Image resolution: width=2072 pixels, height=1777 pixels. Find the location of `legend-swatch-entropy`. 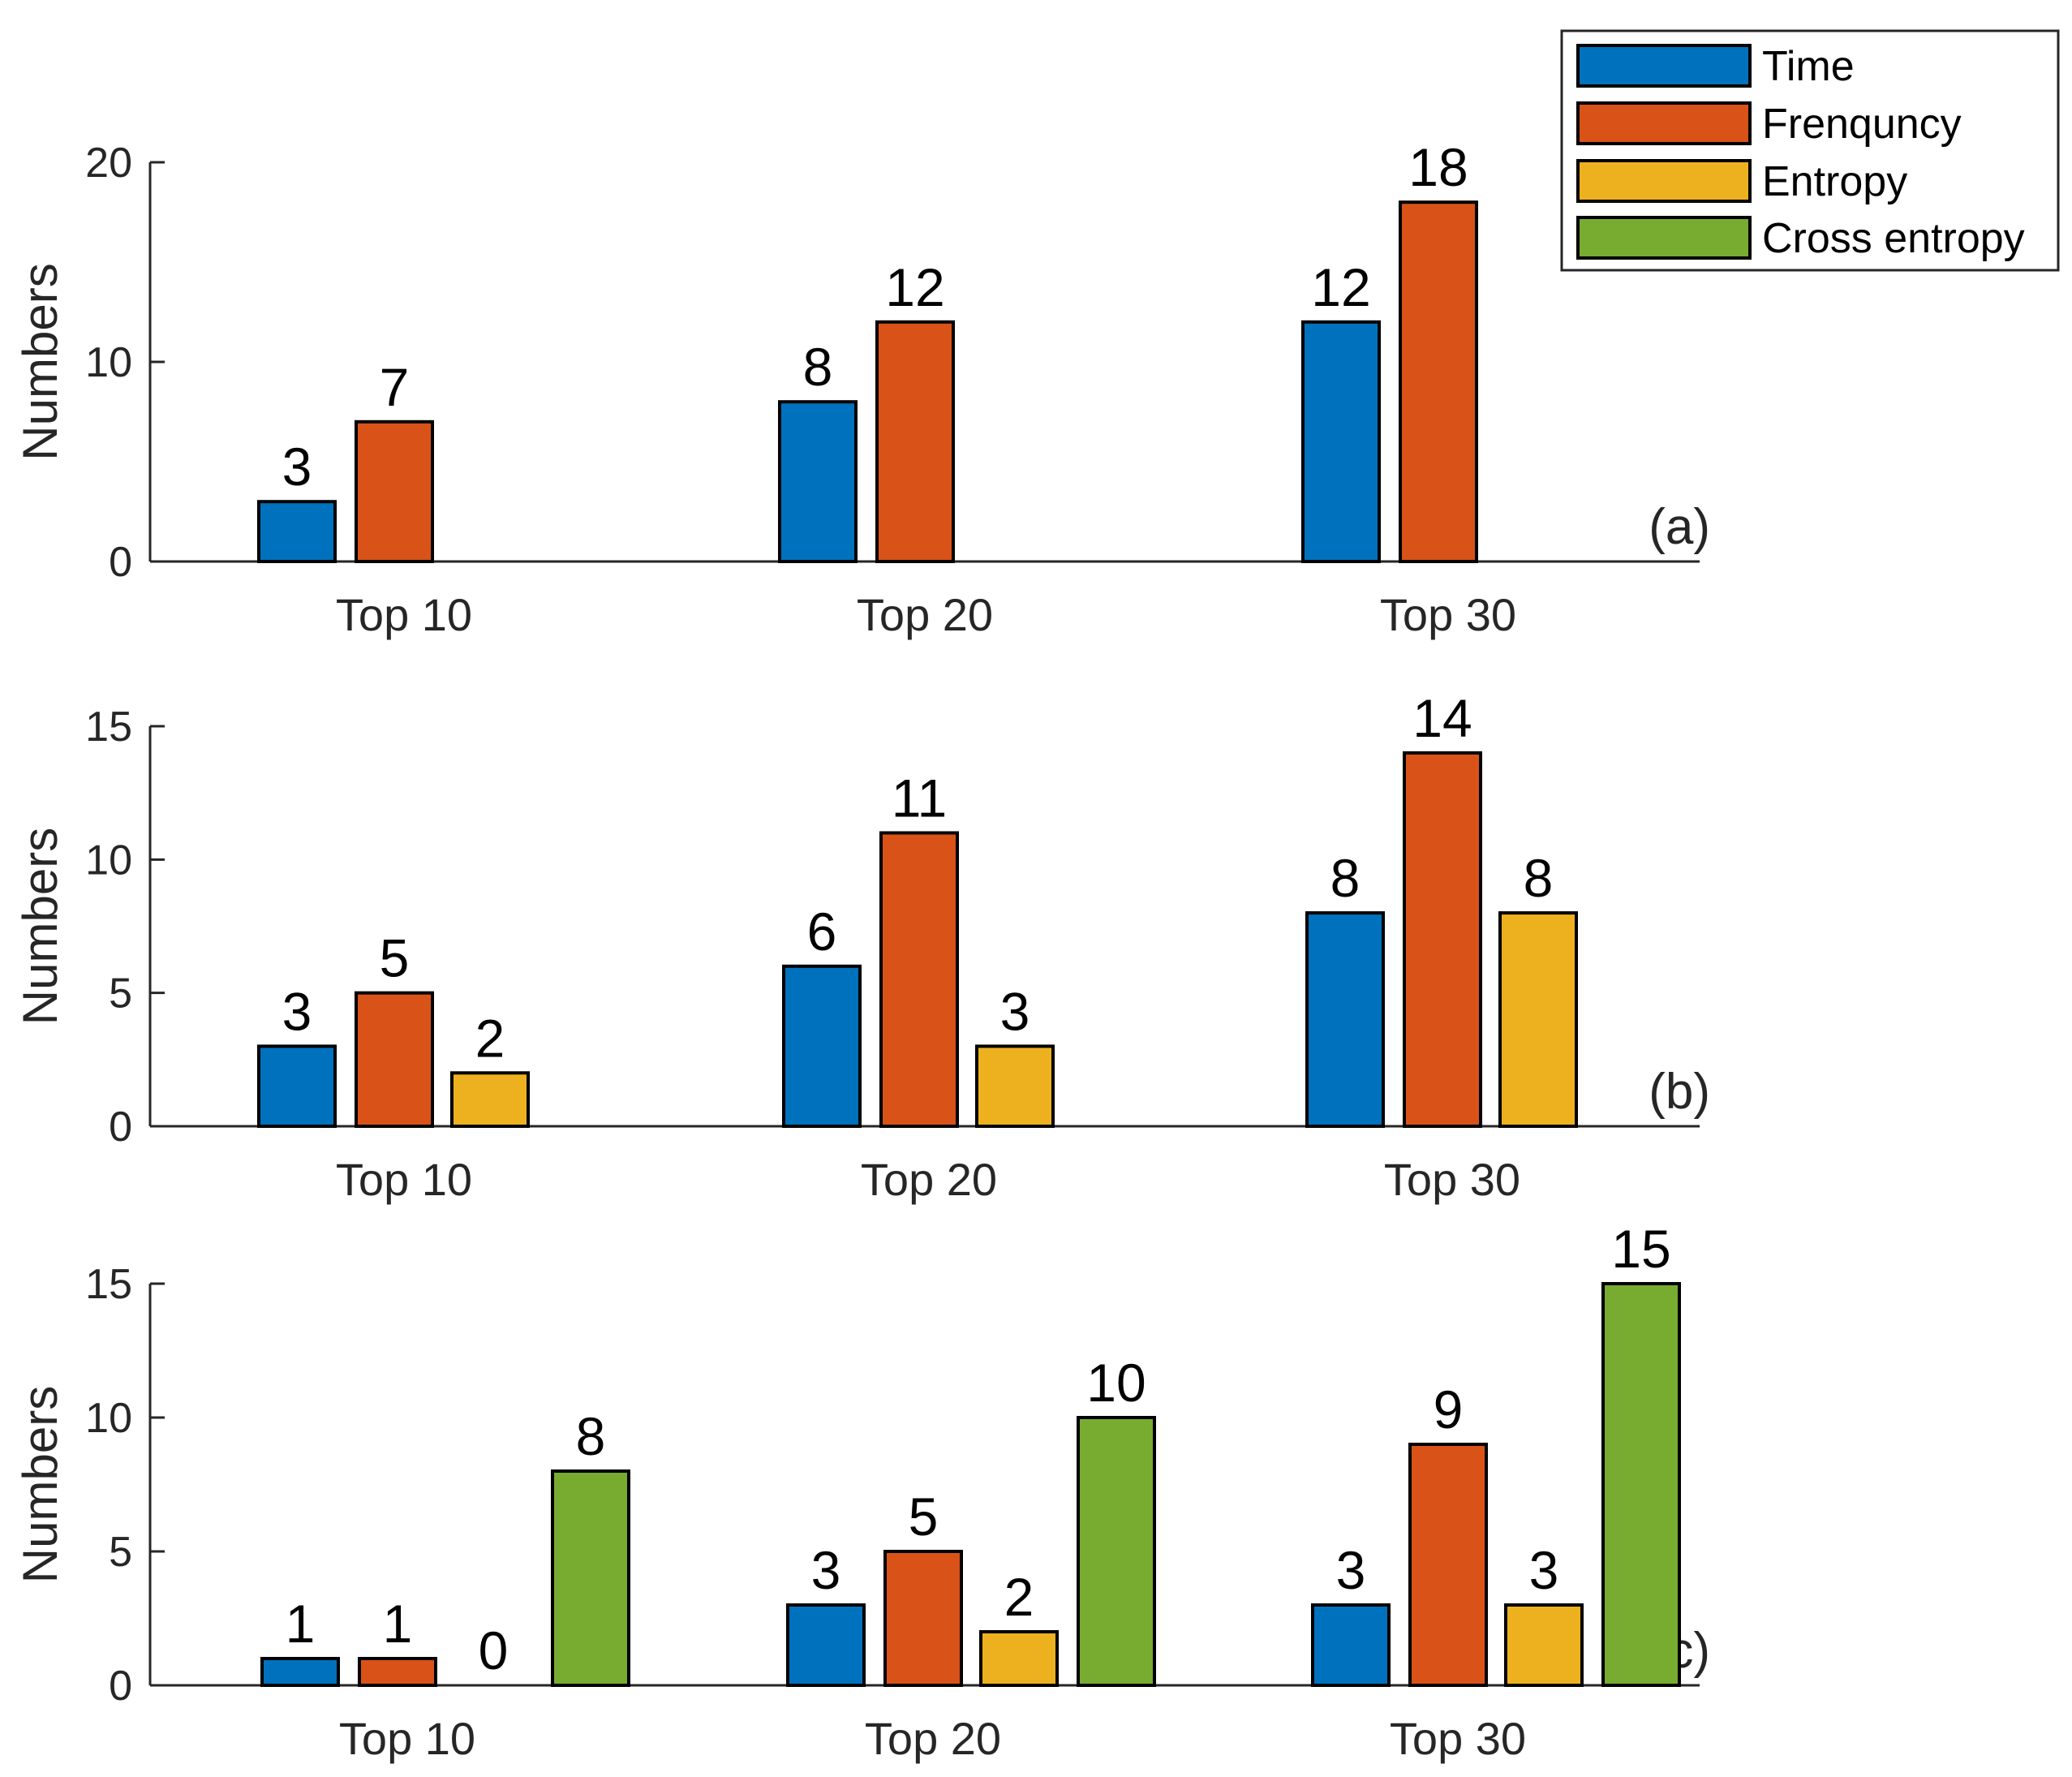

legend-swatch-entropy is located at coordinates (1664, 181).